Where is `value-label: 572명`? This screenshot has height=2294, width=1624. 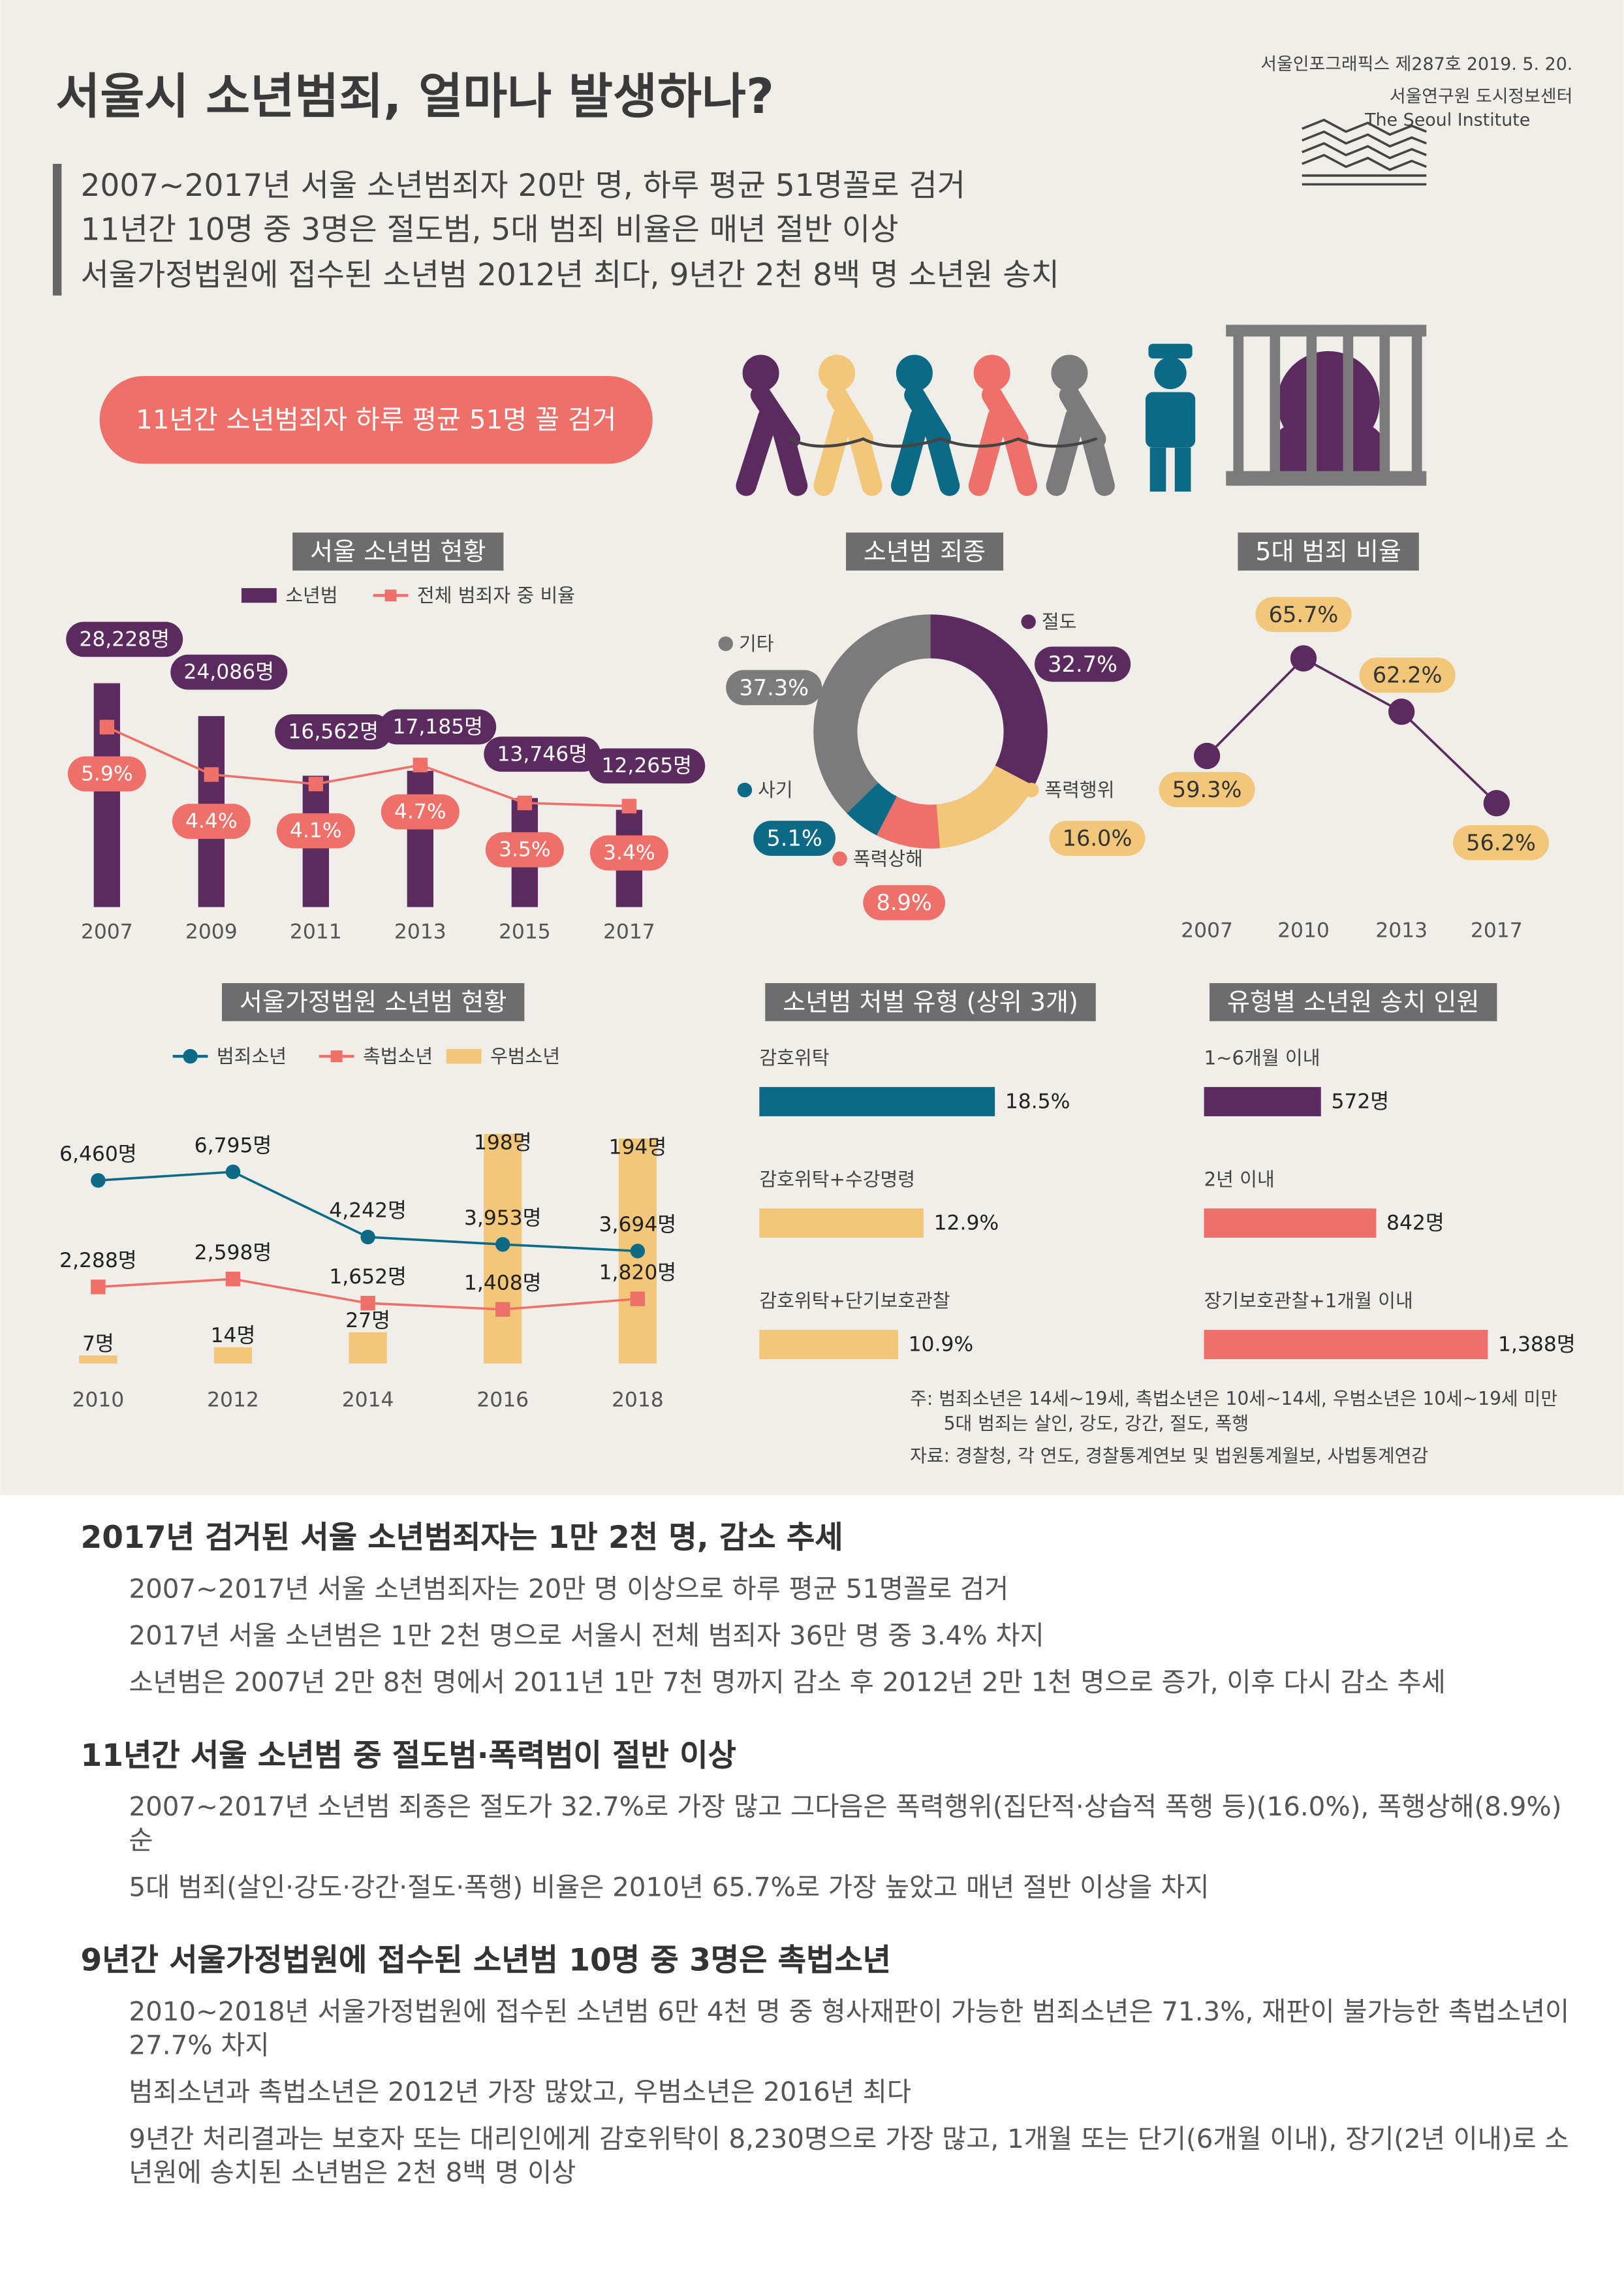 value-label: 572명 is located at coordinates (1360, 1102).